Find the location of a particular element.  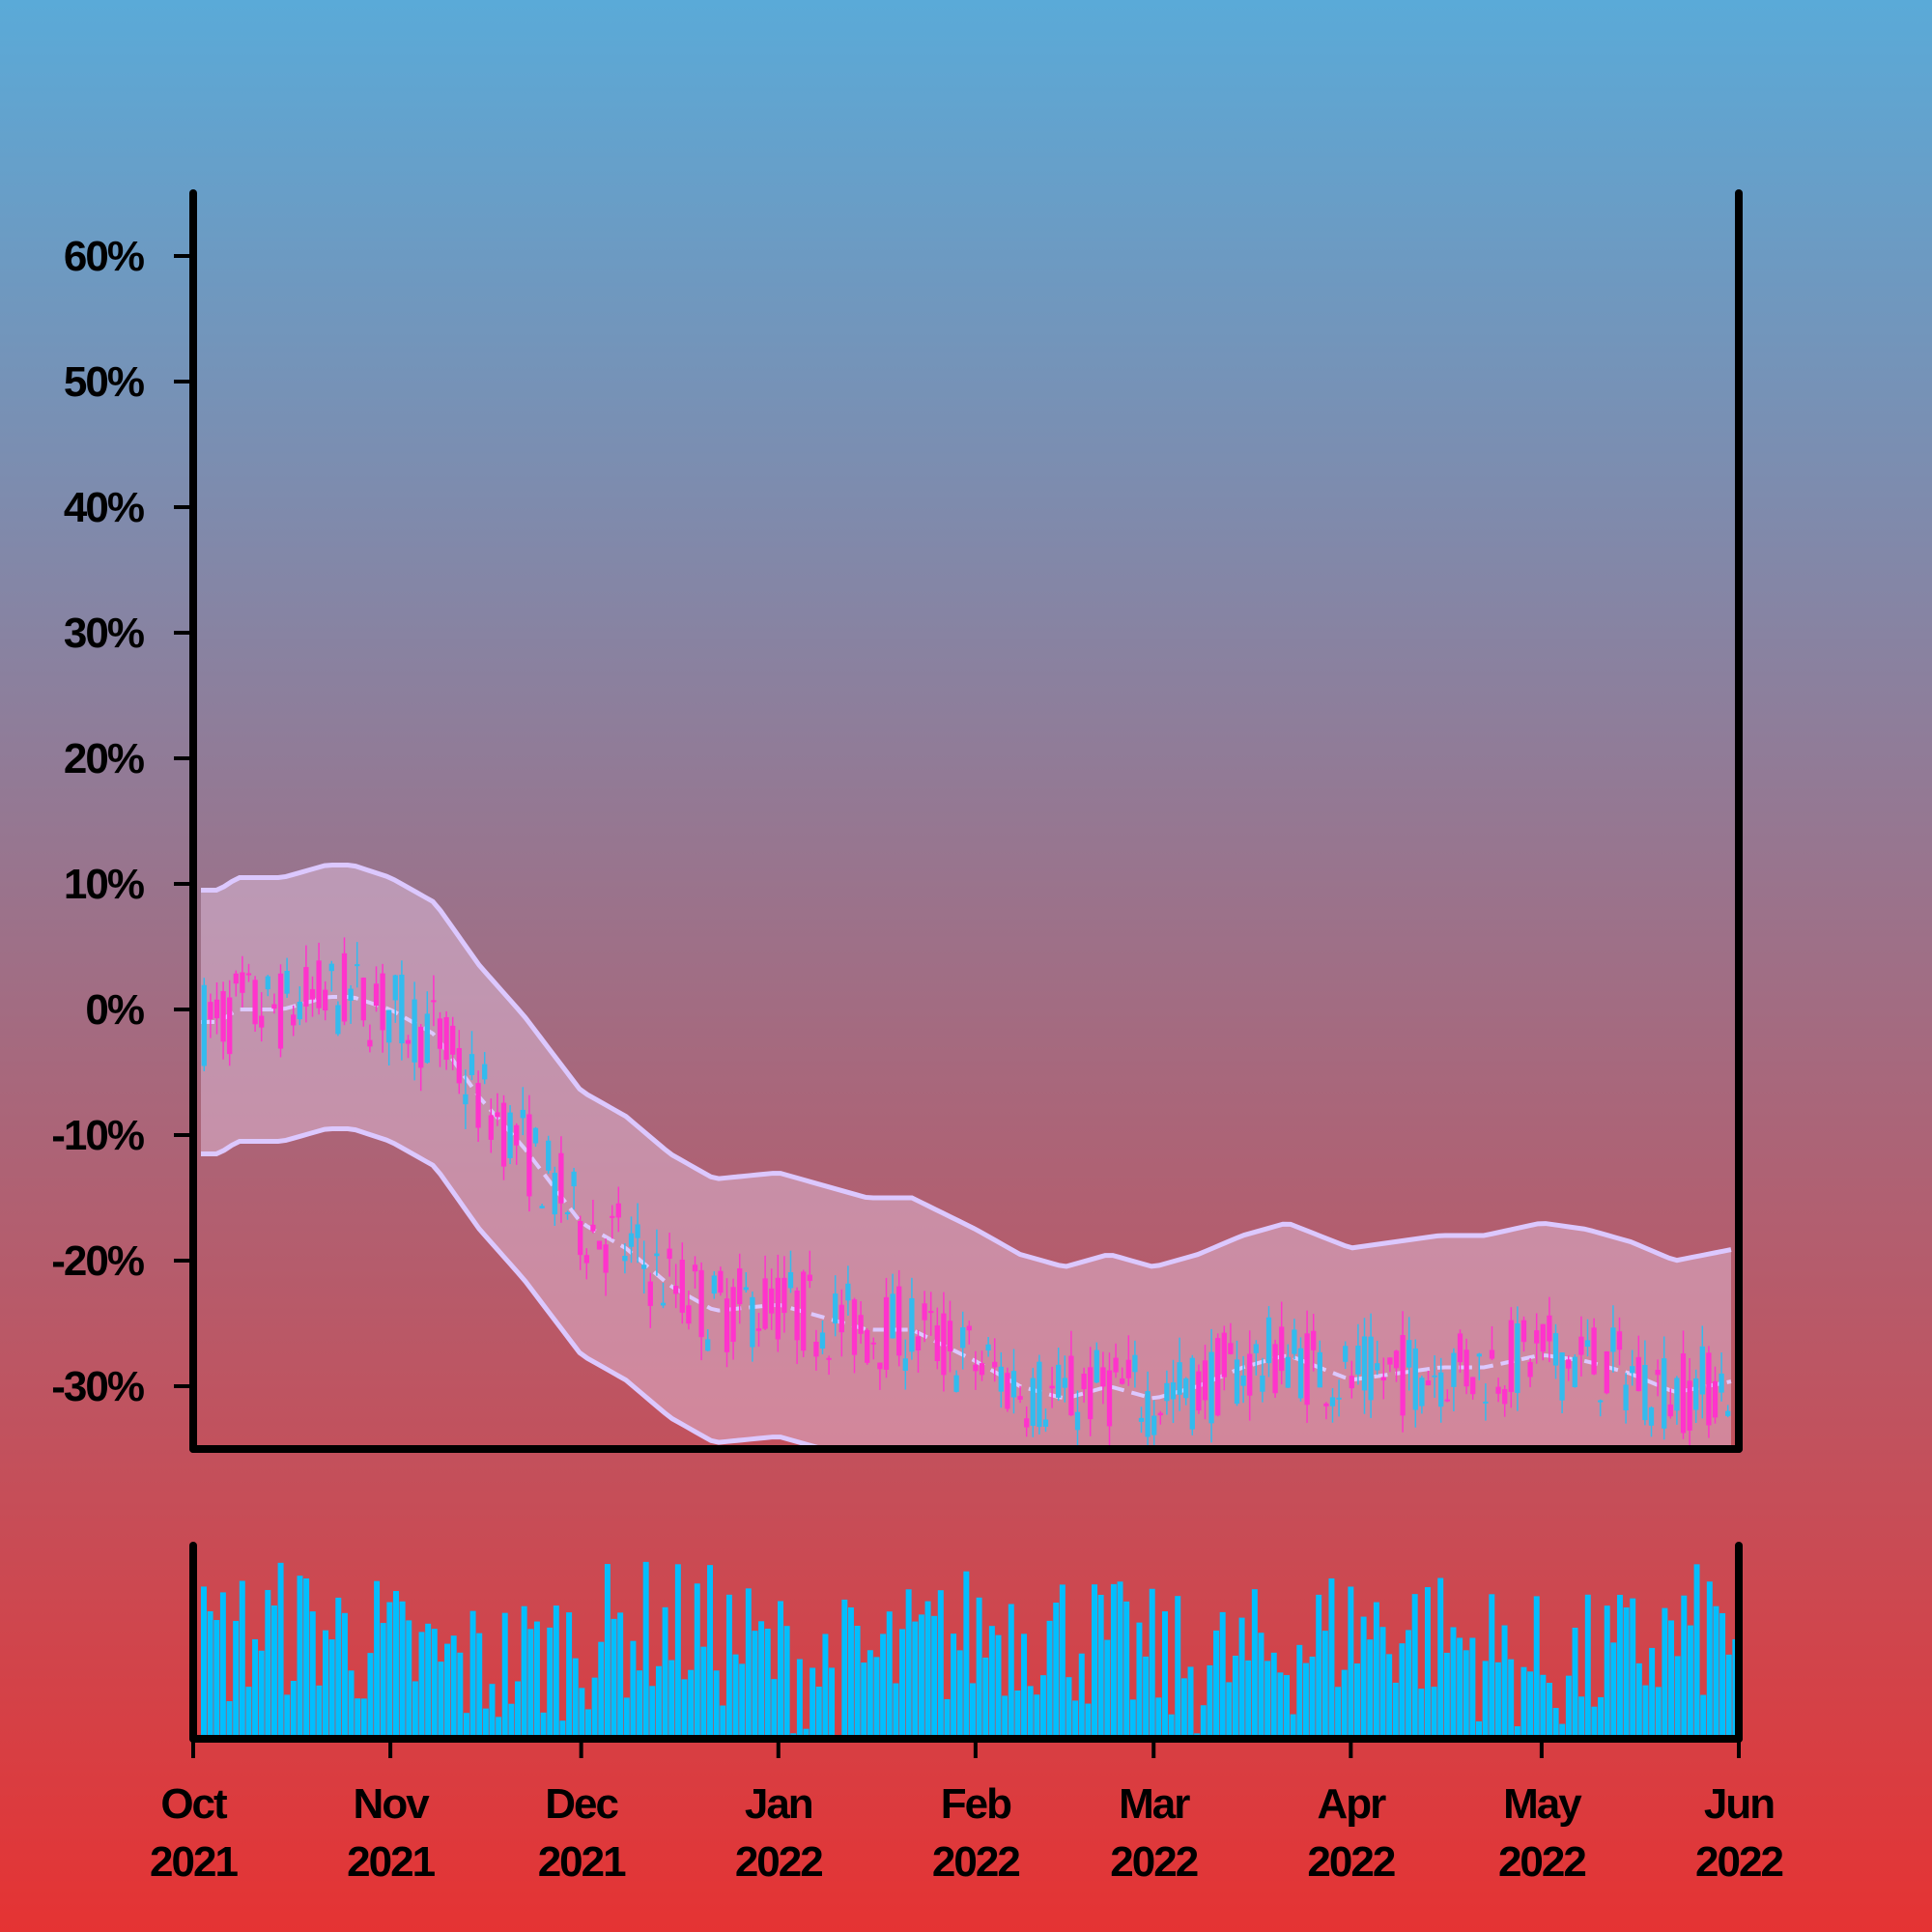

x-tick-month: Jun is located at coordinates (1739, 1804).